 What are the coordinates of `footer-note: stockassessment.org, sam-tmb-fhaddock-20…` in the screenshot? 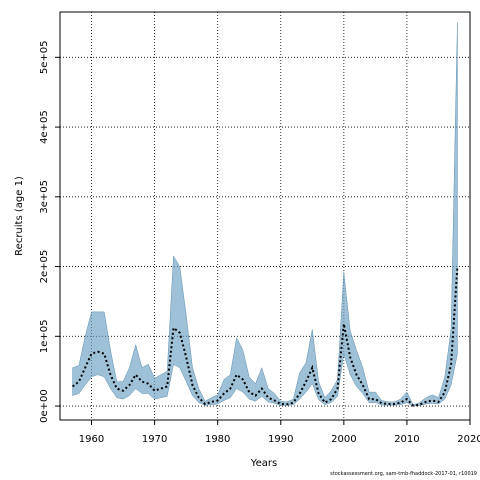 It's located at (403, 474).